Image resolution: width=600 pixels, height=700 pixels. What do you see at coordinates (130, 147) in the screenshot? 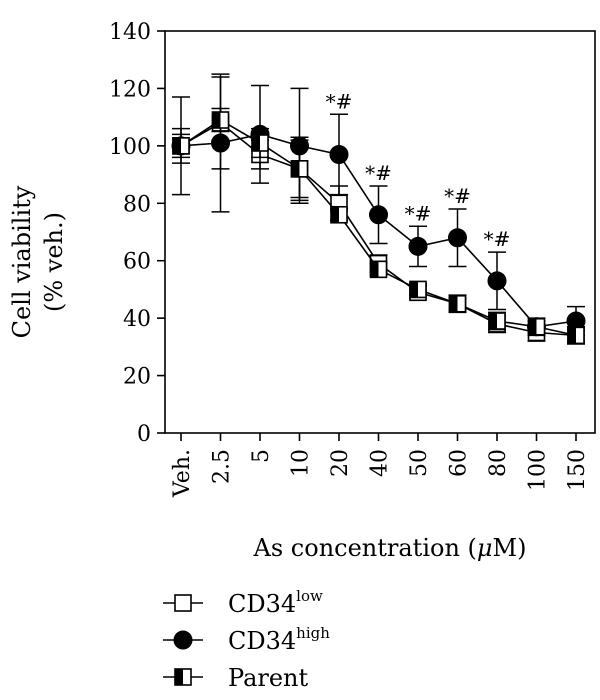
I see `y-tick-label: 100` at bounding box center [130, 147].